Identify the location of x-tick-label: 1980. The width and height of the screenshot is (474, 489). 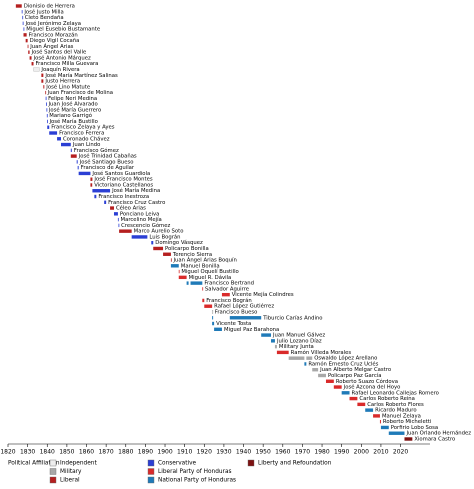
(321, 452).